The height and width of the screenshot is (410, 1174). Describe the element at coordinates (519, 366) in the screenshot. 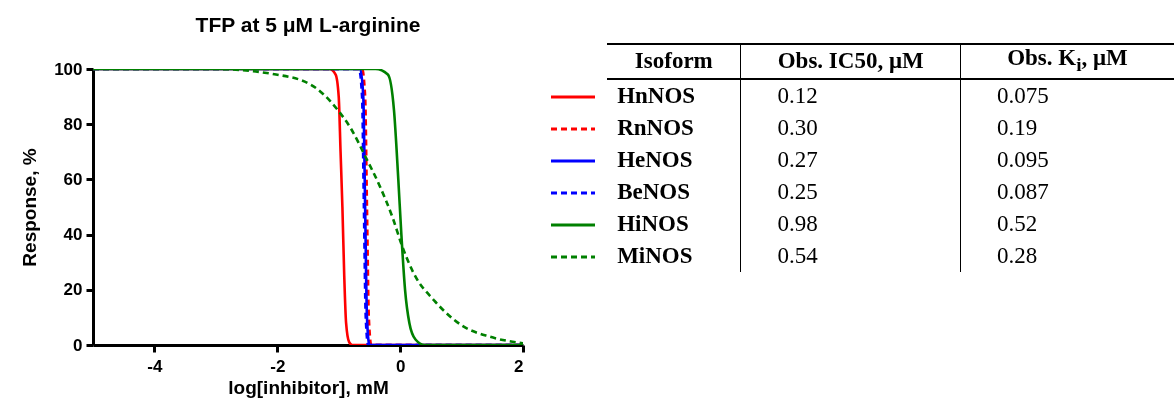

I see `x-tick-label: 2` at that location.